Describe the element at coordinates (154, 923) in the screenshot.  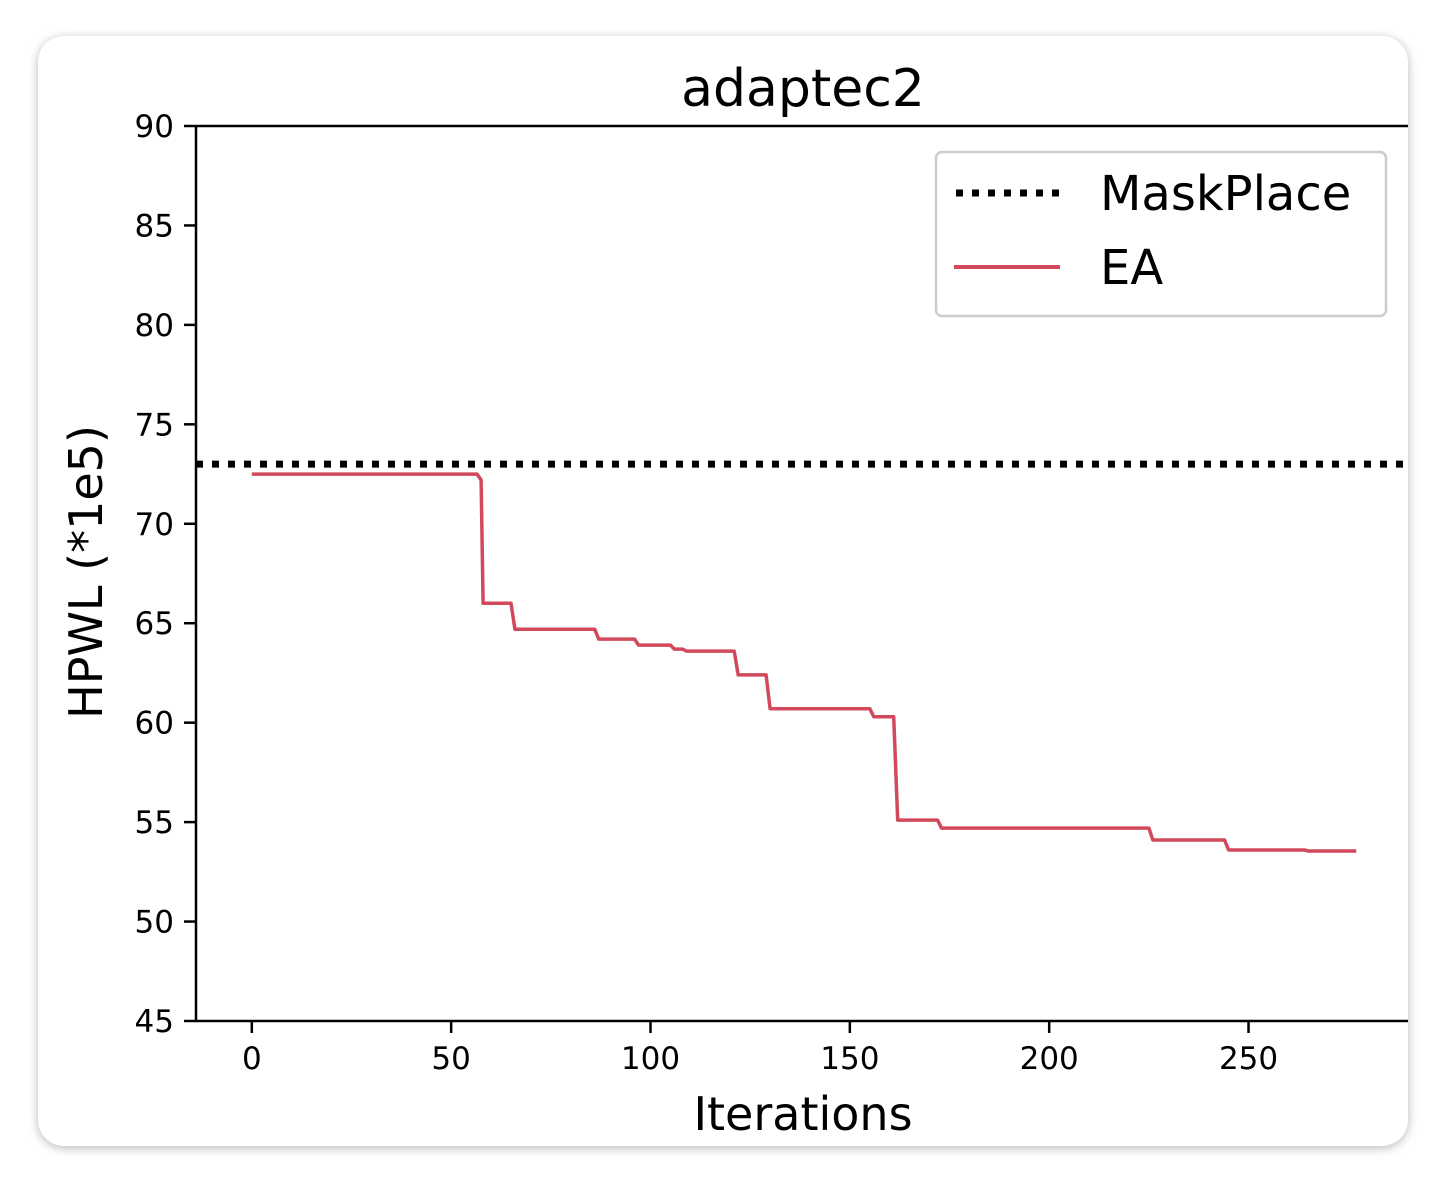
I see `y-tick-label: 50` at that location.